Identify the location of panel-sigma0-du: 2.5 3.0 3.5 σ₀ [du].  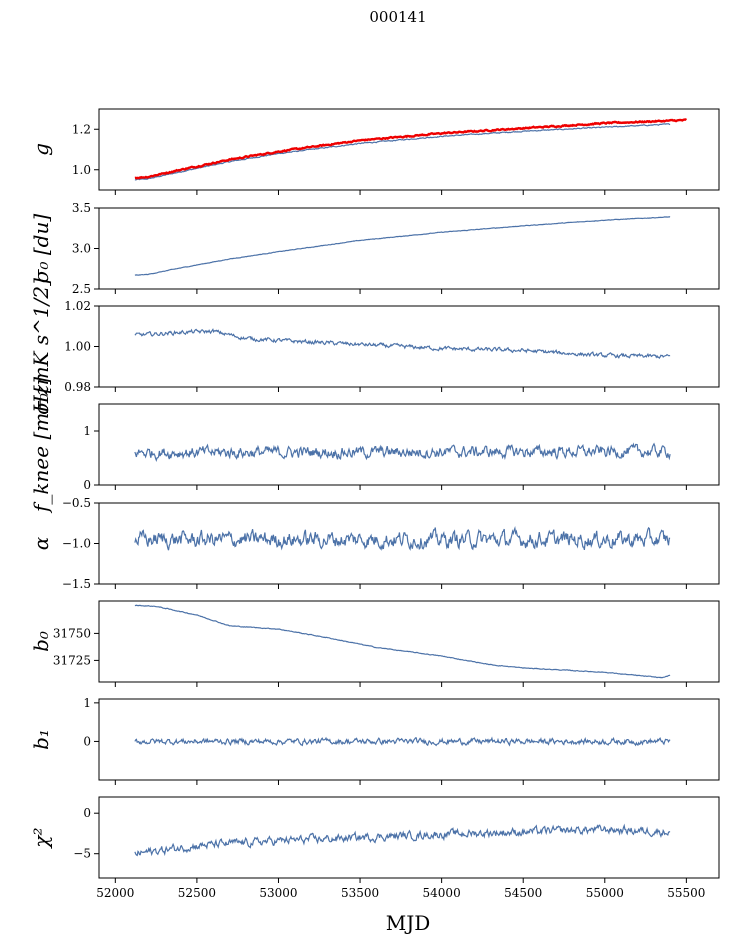
(374, 248).